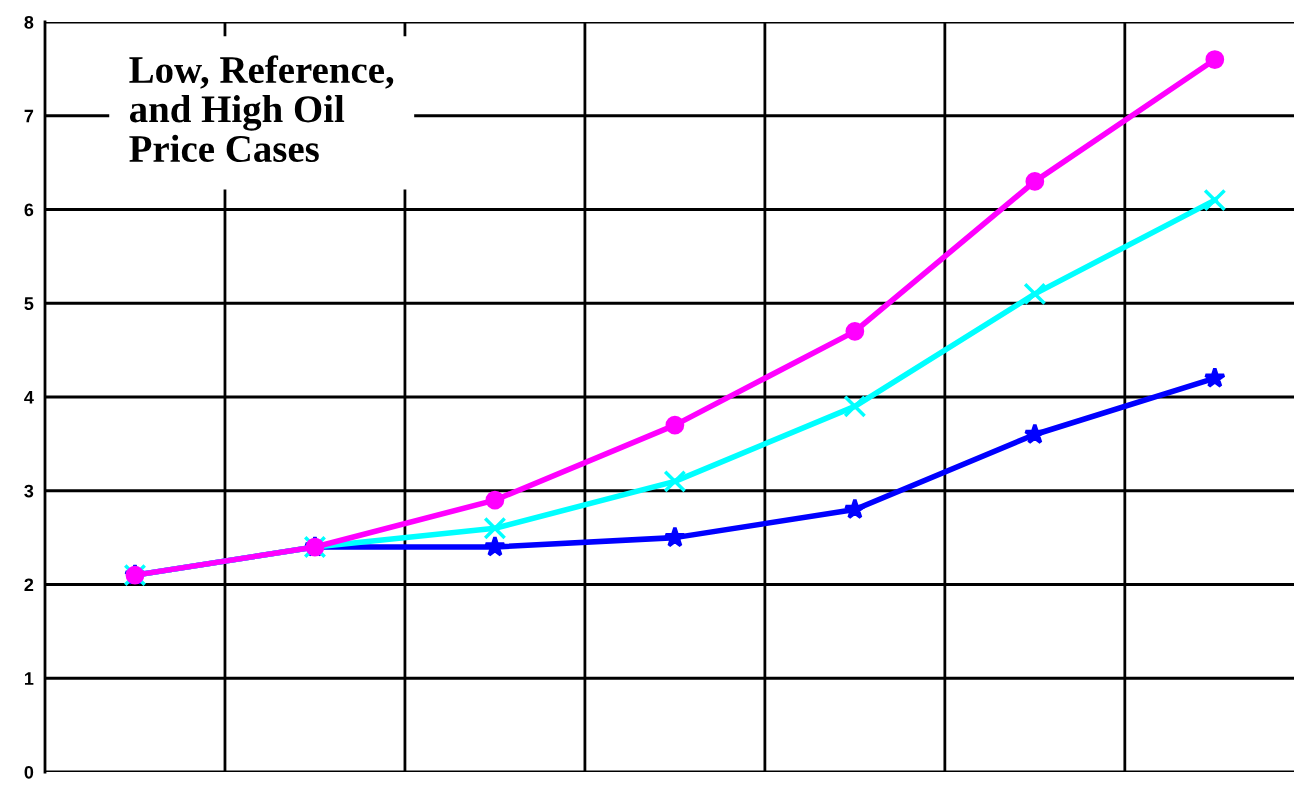 This screenshot has height=794, width=1295. Describe the element at coordinates (261, 109) in the screenshot. I see `text: Low, Reference, and High Oil Price Cases` at that location.